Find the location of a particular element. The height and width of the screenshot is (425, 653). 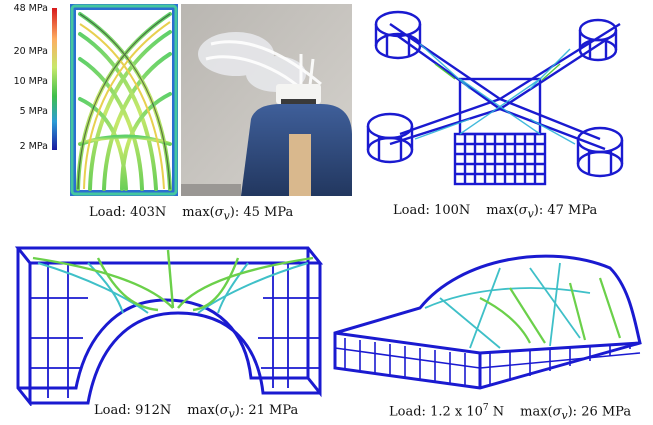

colorbar-label-2: 2 MPa is located at coordinates (33, 146).